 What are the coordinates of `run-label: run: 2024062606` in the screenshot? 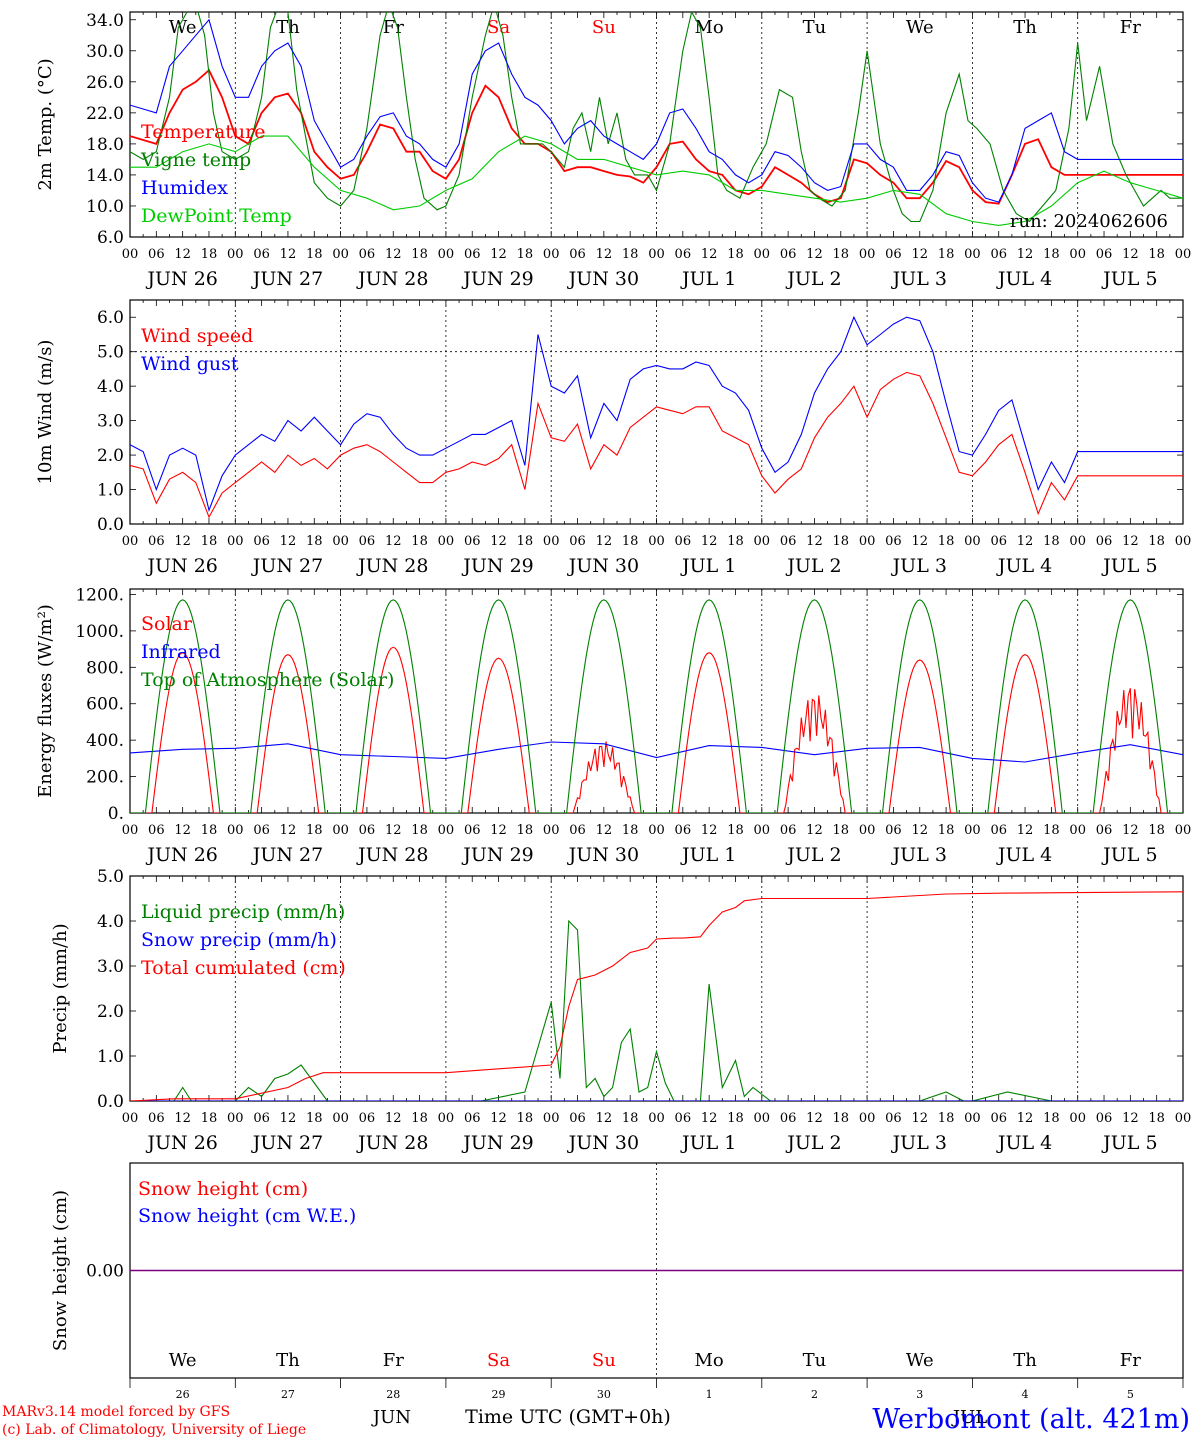 It's located at (1089, 221).